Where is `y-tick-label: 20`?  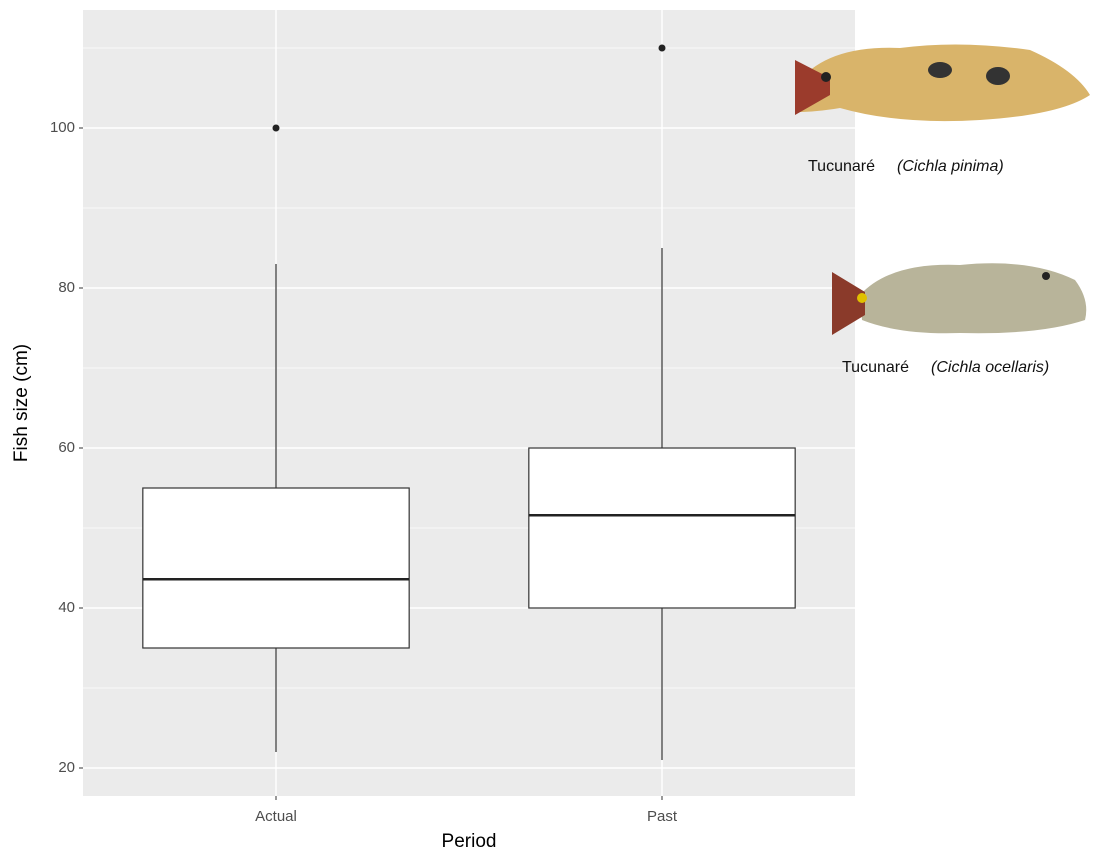
y-tick-label: 20 is located at coordinates (66, 767).